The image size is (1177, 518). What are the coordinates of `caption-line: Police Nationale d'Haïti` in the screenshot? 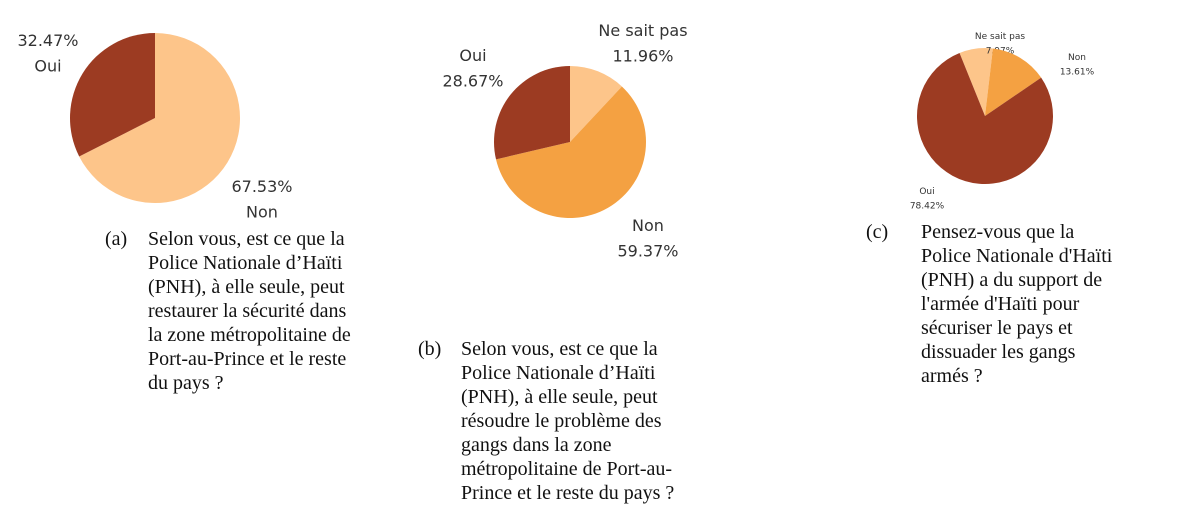 It's located at (1017, 256).